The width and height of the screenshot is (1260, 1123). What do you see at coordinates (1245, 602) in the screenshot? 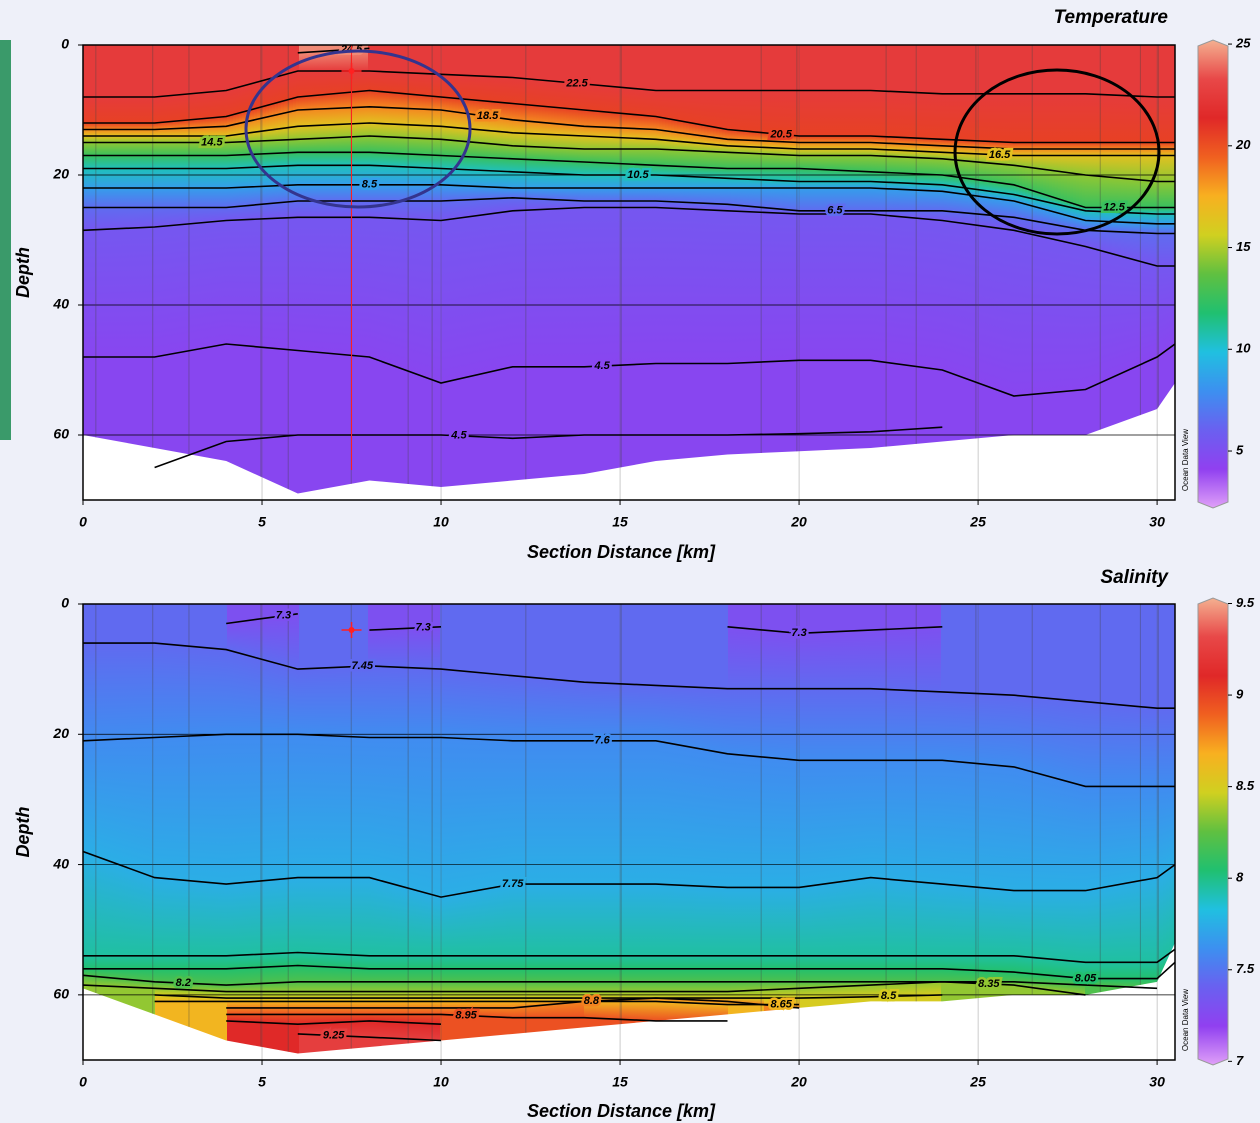
I see `colorbar-tick-label: 9.5` at bounding box center [1245, 602].